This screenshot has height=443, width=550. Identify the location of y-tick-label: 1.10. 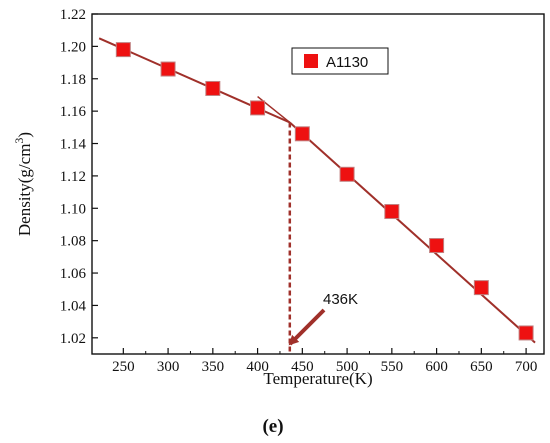
(73, 209).